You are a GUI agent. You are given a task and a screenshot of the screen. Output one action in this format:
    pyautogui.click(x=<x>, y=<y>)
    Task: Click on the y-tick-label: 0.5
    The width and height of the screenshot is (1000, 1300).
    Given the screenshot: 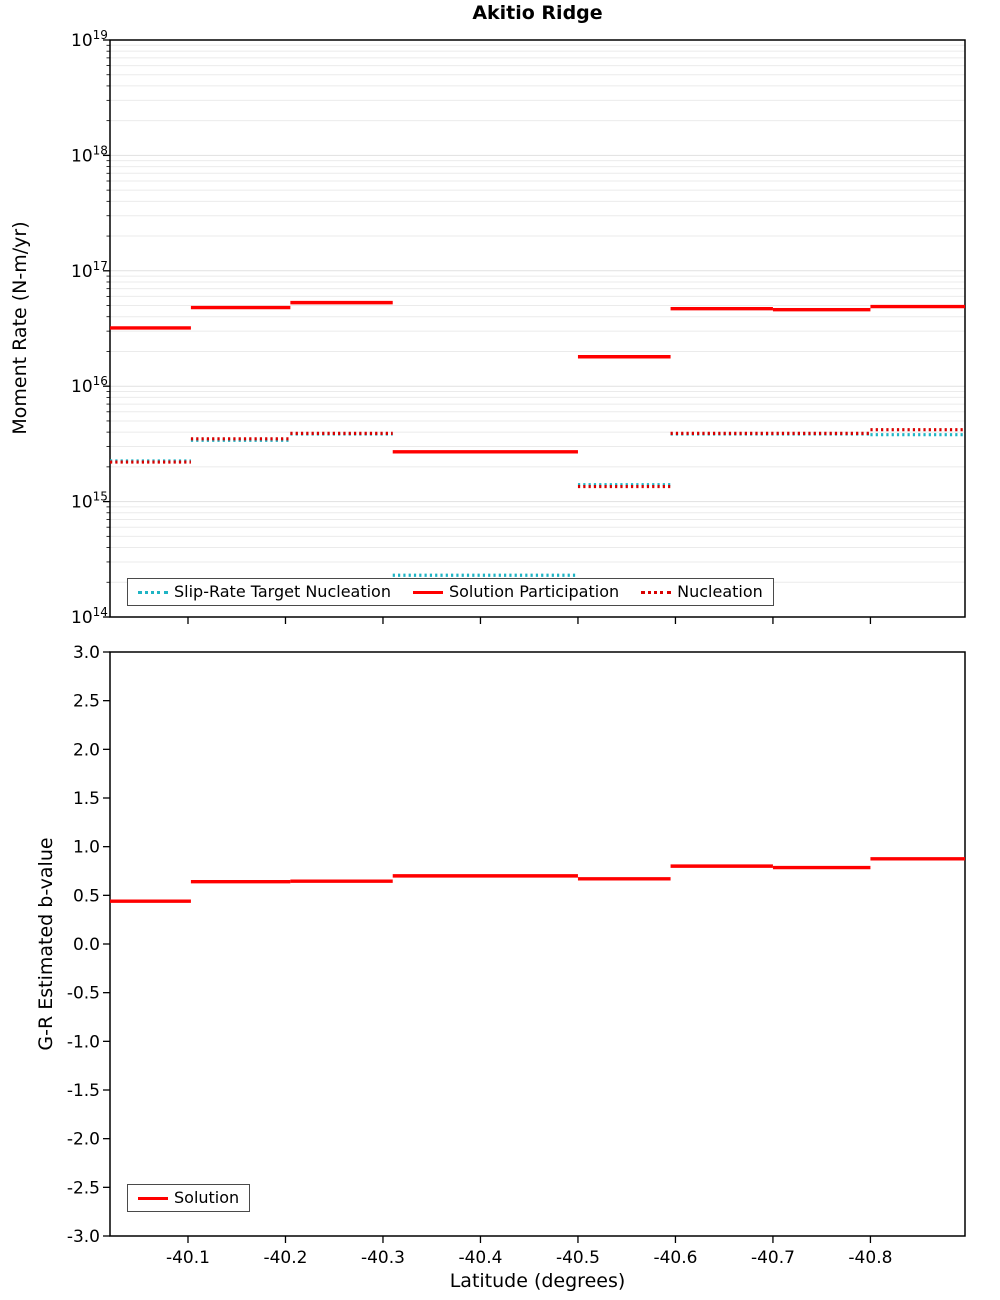 What is the action you would take?
    pyautogui.click(x=86, y=896)
    